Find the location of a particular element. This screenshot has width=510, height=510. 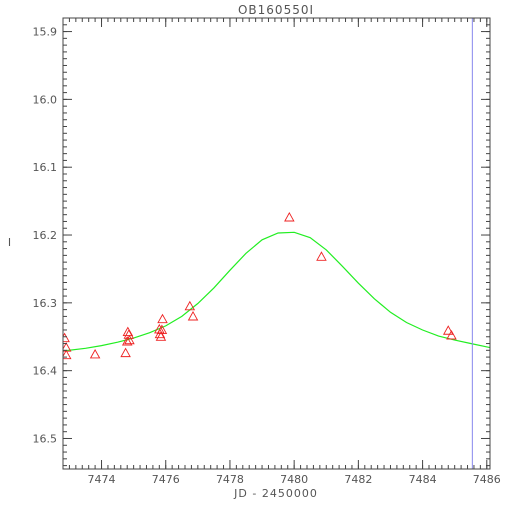

y-tick-label: 16.4 is located at coordinates (45, 371).